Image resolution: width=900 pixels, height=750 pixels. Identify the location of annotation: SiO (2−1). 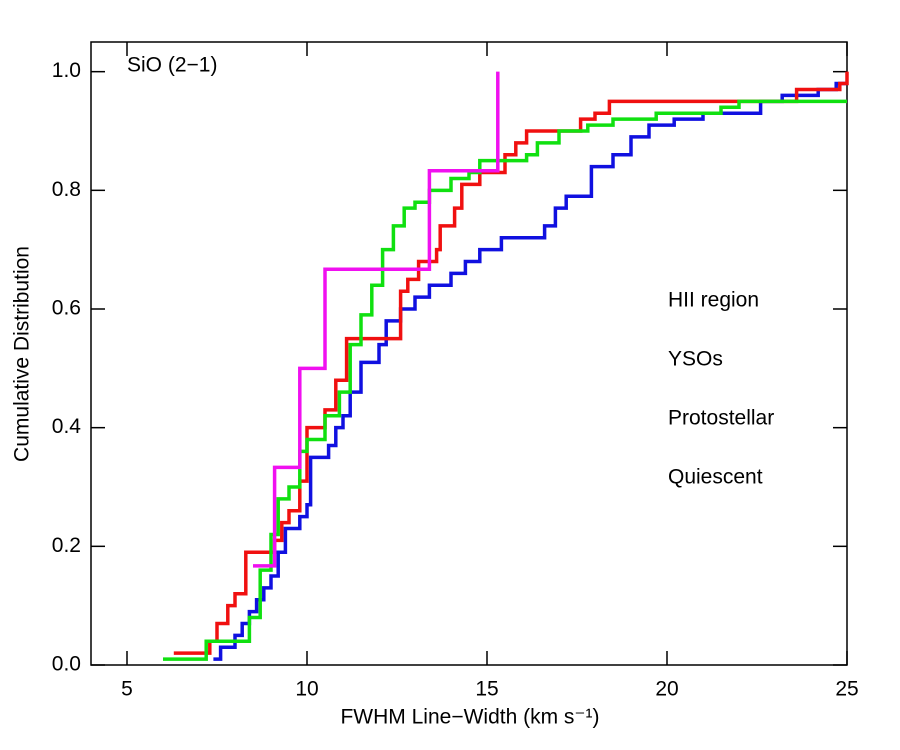
(172, 65).